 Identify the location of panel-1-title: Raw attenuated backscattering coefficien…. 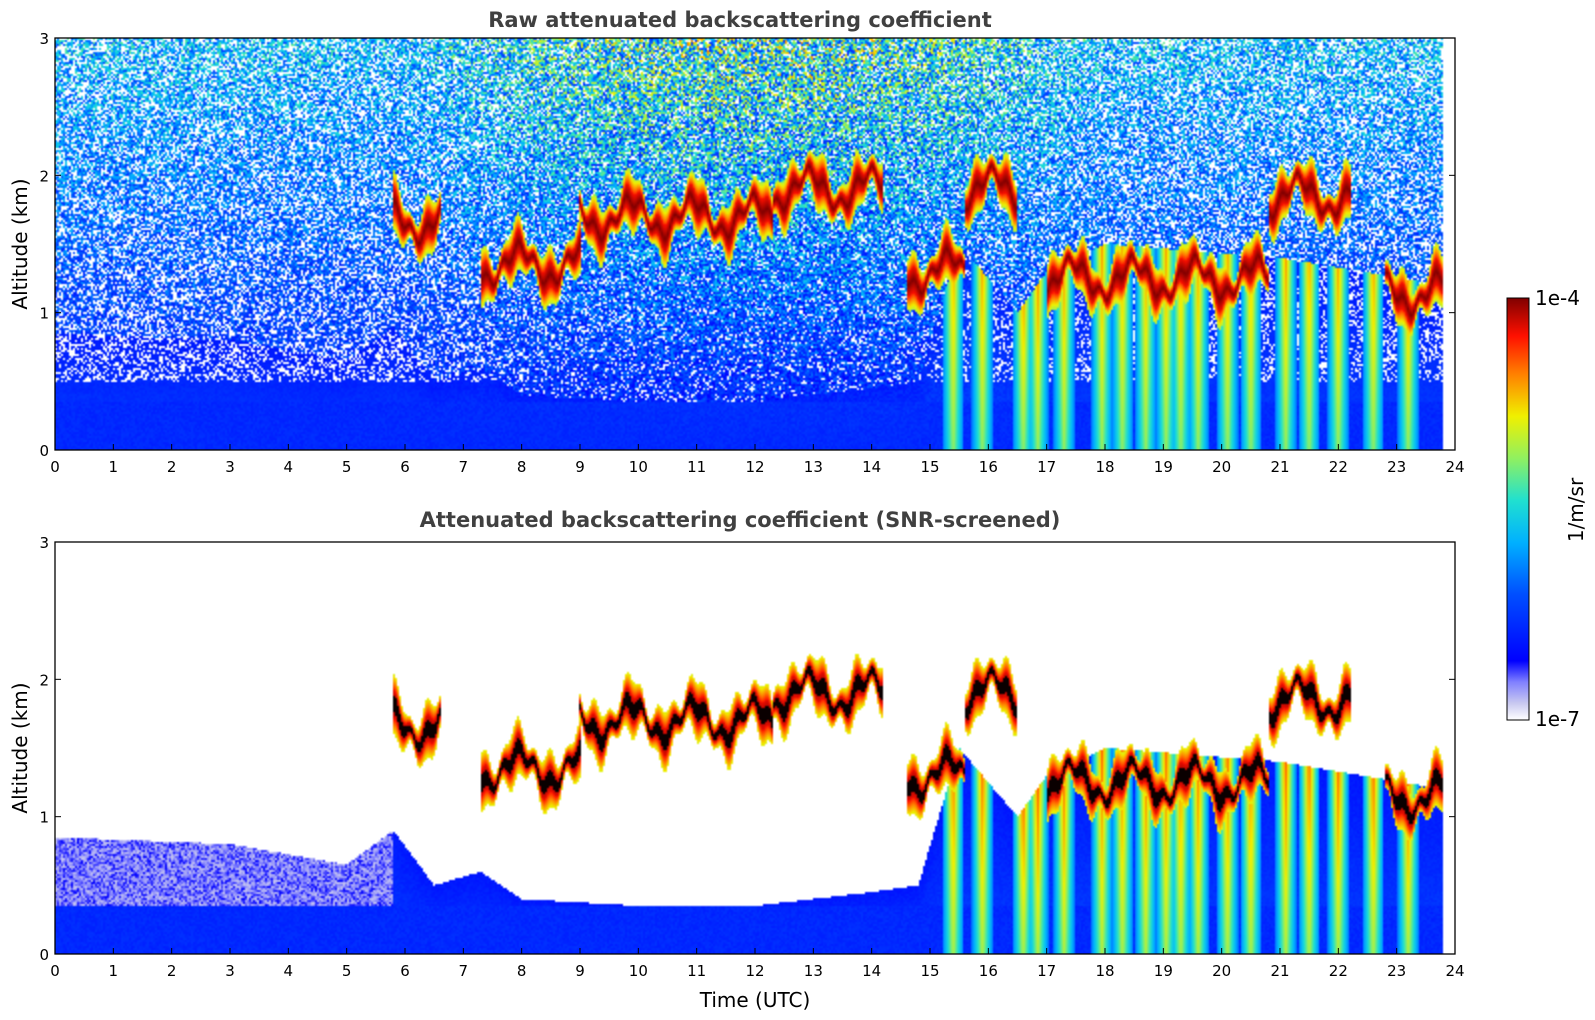
(740, 20).